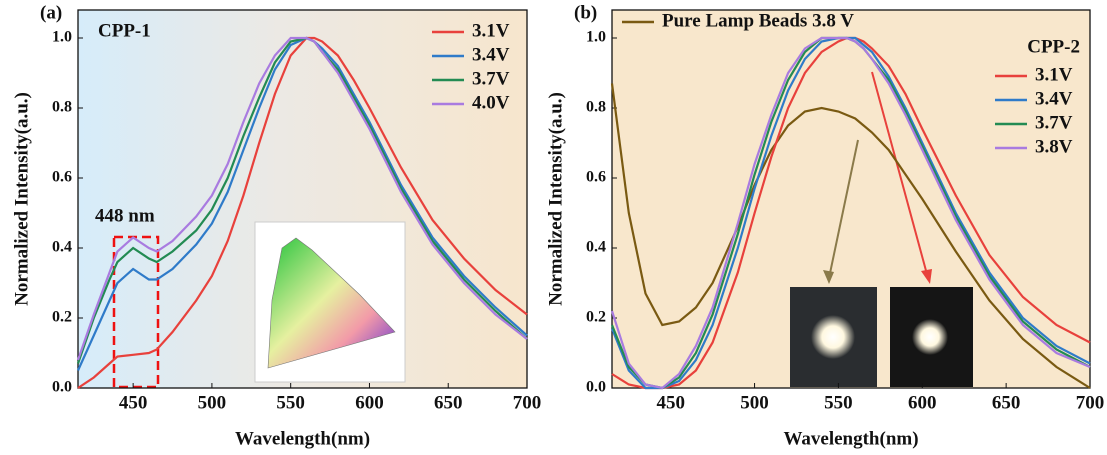  Describe the element at coordinates (124, 30) in the screenshot. I see `annotation: CPP-1` at that location.